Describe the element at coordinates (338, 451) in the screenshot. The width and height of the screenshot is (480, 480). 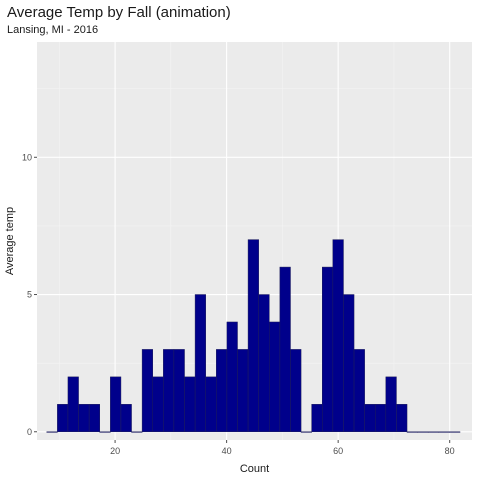
I see `x-tick-label: 60` at that location.